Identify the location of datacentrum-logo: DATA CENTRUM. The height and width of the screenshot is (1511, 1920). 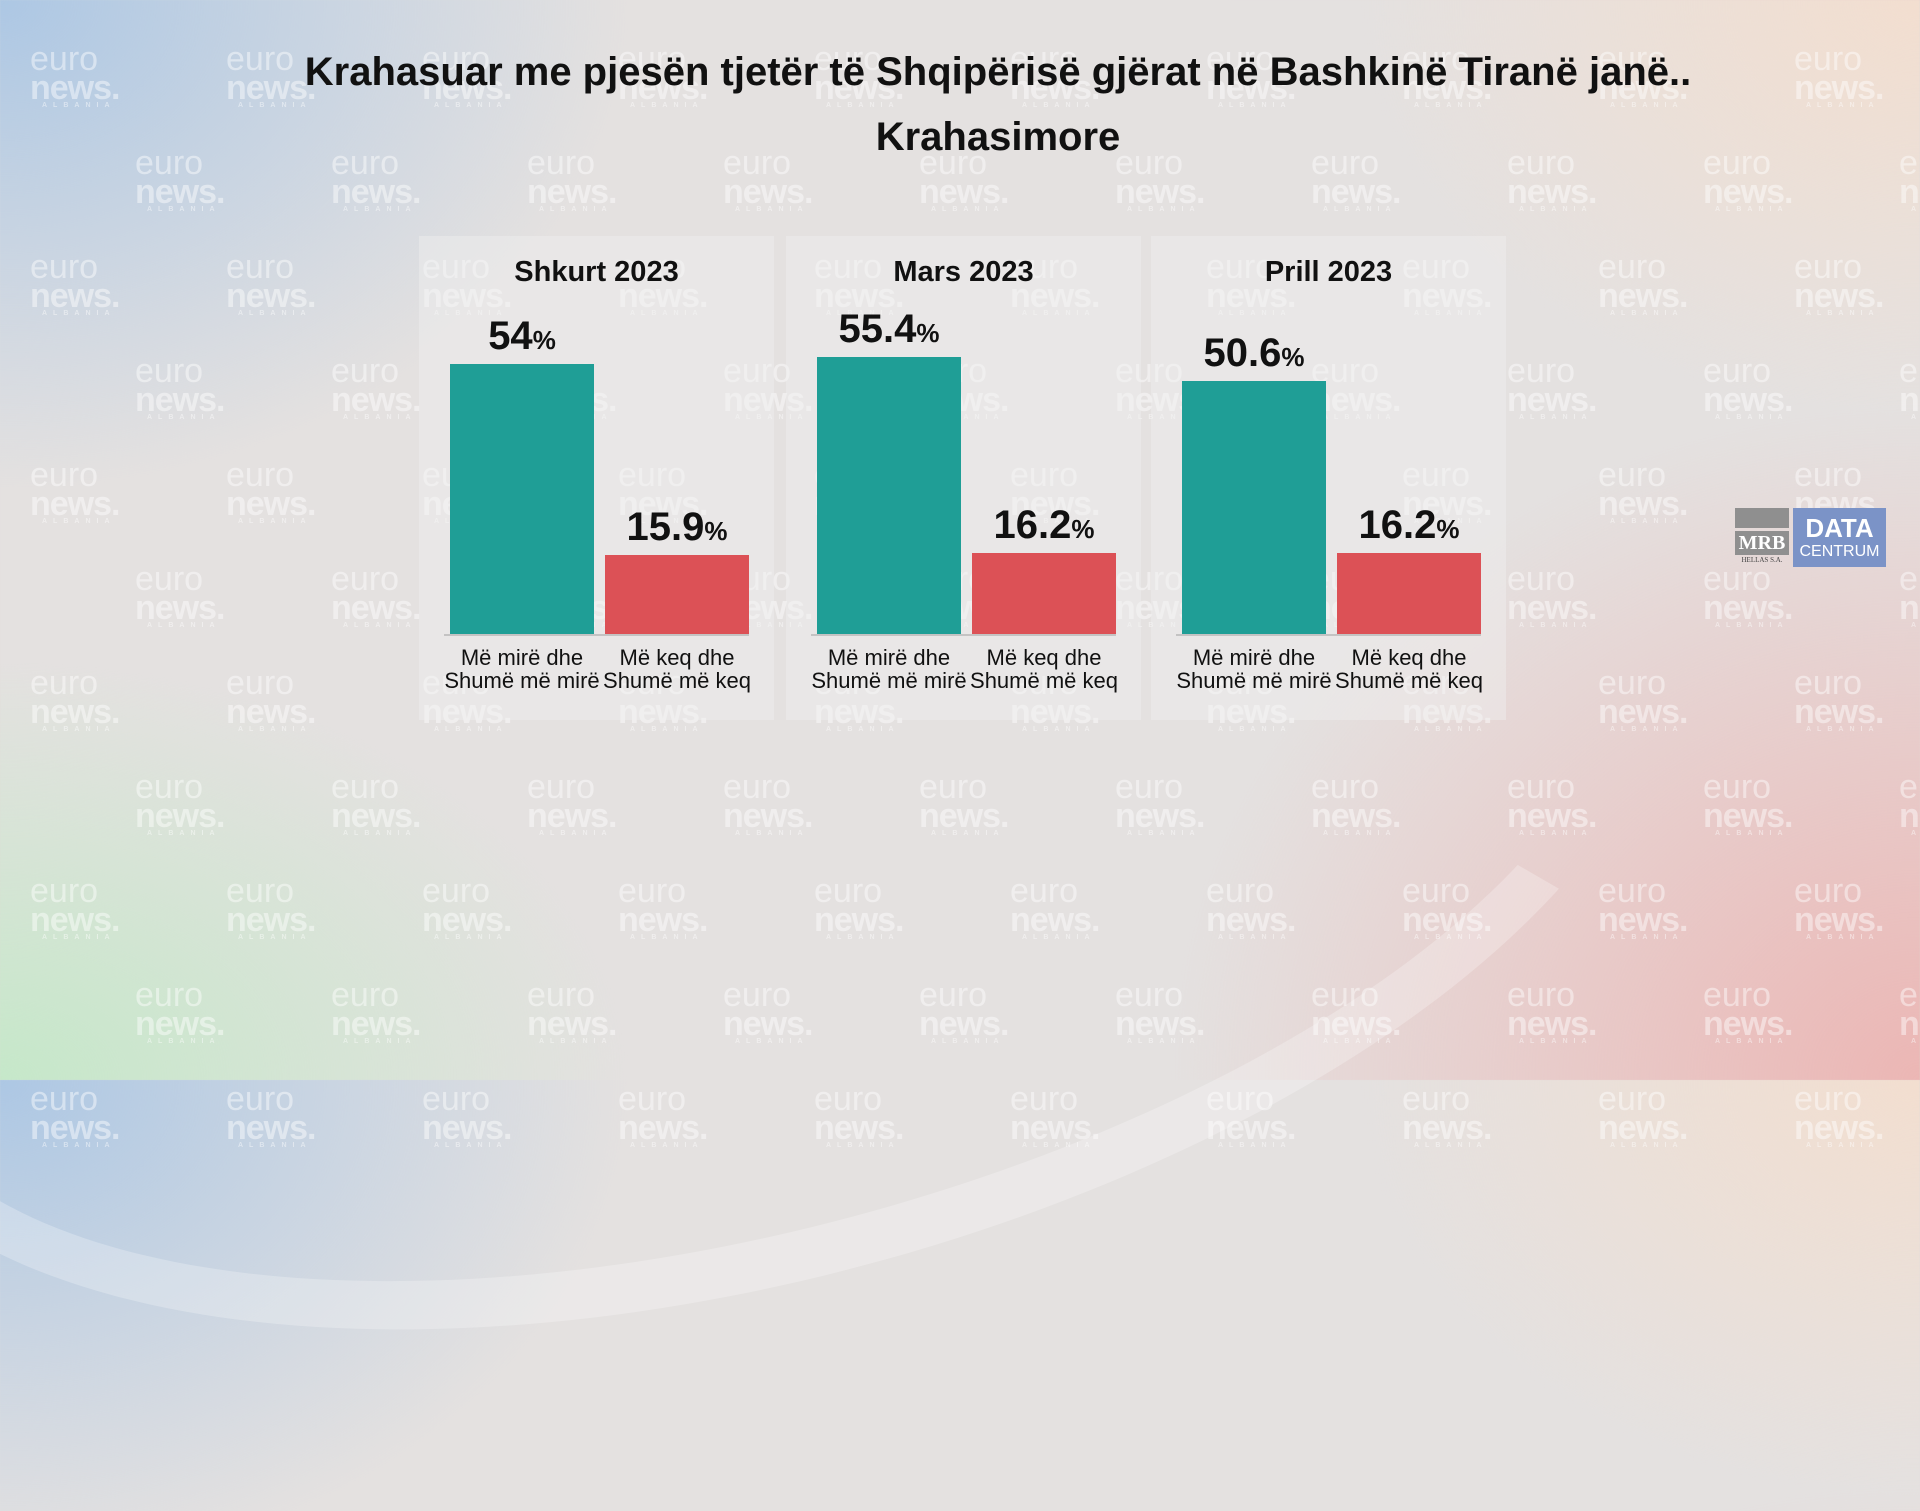
(1839, 537).